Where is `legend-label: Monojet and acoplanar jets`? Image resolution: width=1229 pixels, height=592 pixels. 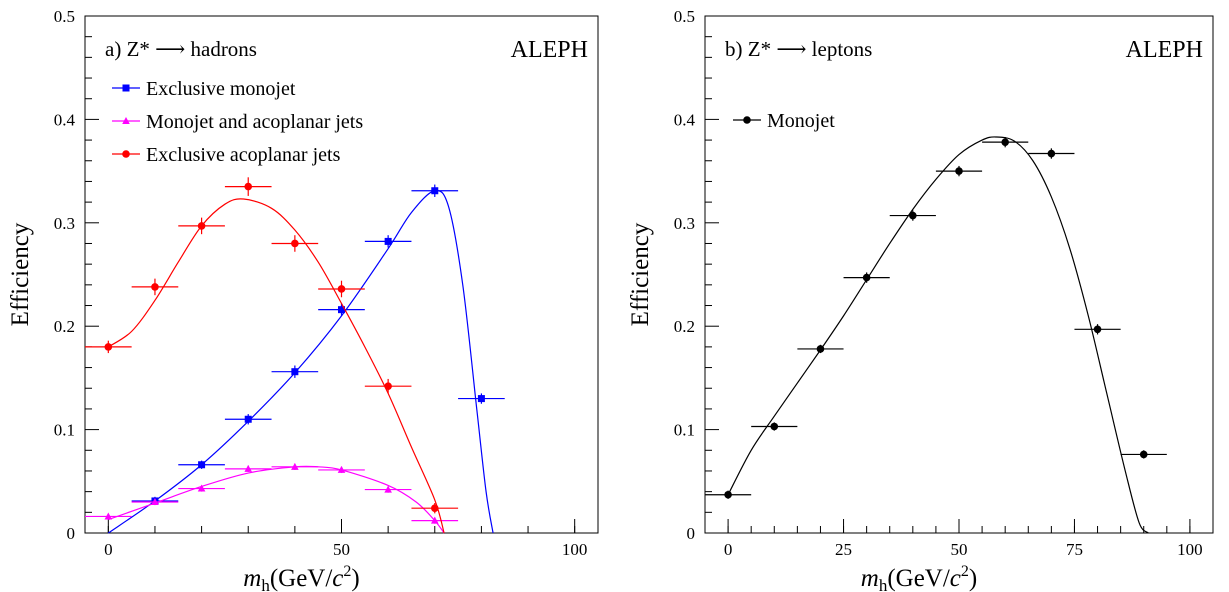 legend-label: Monojet and acoplanar jets is located at coordinates (254, 122).